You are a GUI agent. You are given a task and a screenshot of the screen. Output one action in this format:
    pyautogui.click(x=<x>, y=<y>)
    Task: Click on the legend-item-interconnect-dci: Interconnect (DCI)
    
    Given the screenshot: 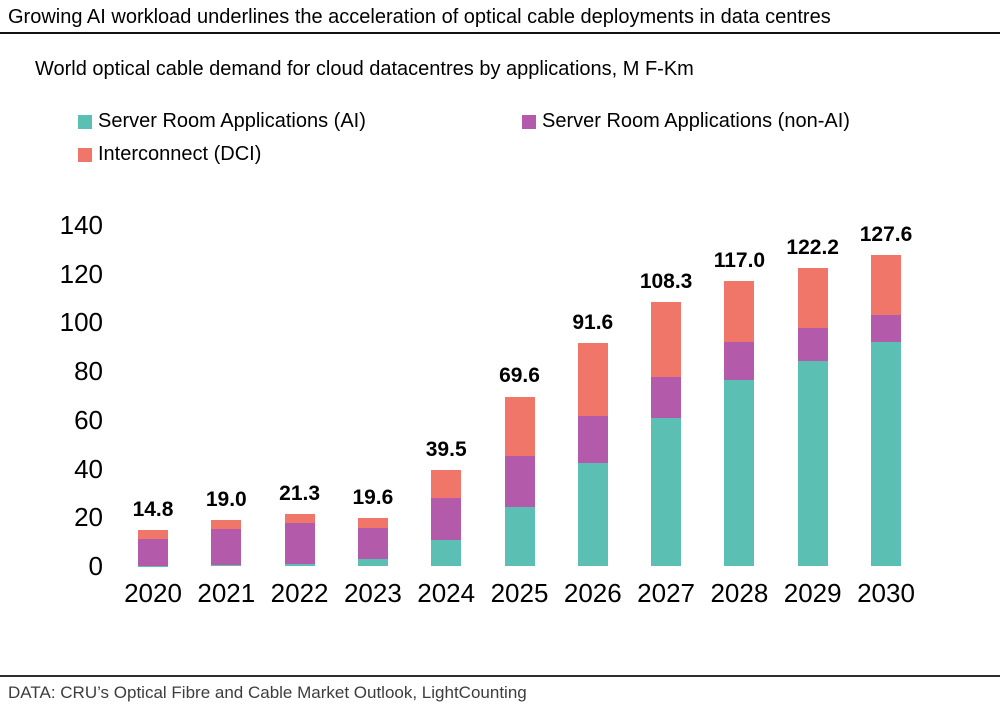 What is the action you would take?
    pyautogui.click(x=169, y=154)
    